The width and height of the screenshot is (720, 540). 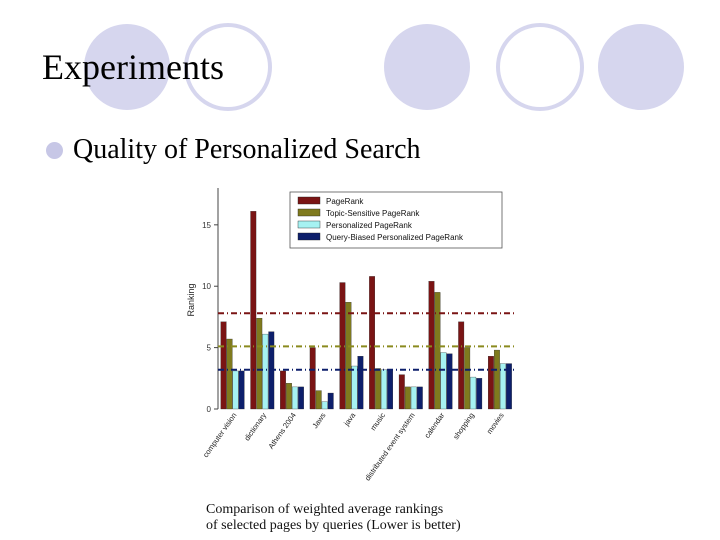 What do you see at coordinates (377, 421) in the screenshot?
I see `x-tick-label: music` at bounding box center [377, 421].